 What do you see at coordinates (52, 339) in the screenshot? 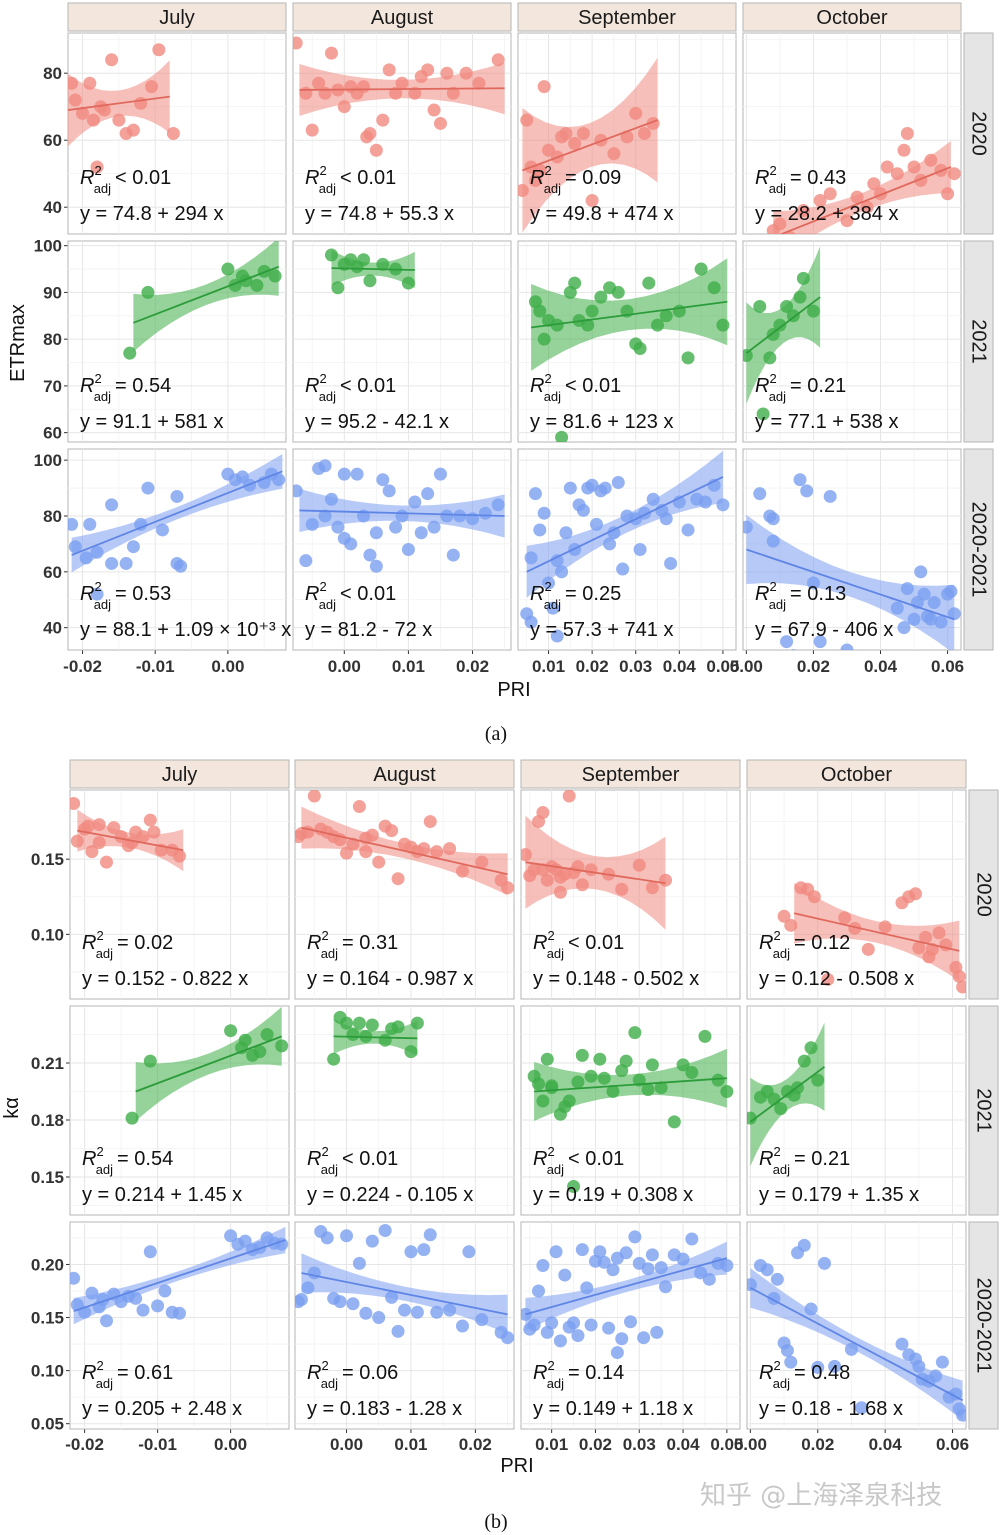
I see `y-tick-label: 80` at bounding box center [52, 339].